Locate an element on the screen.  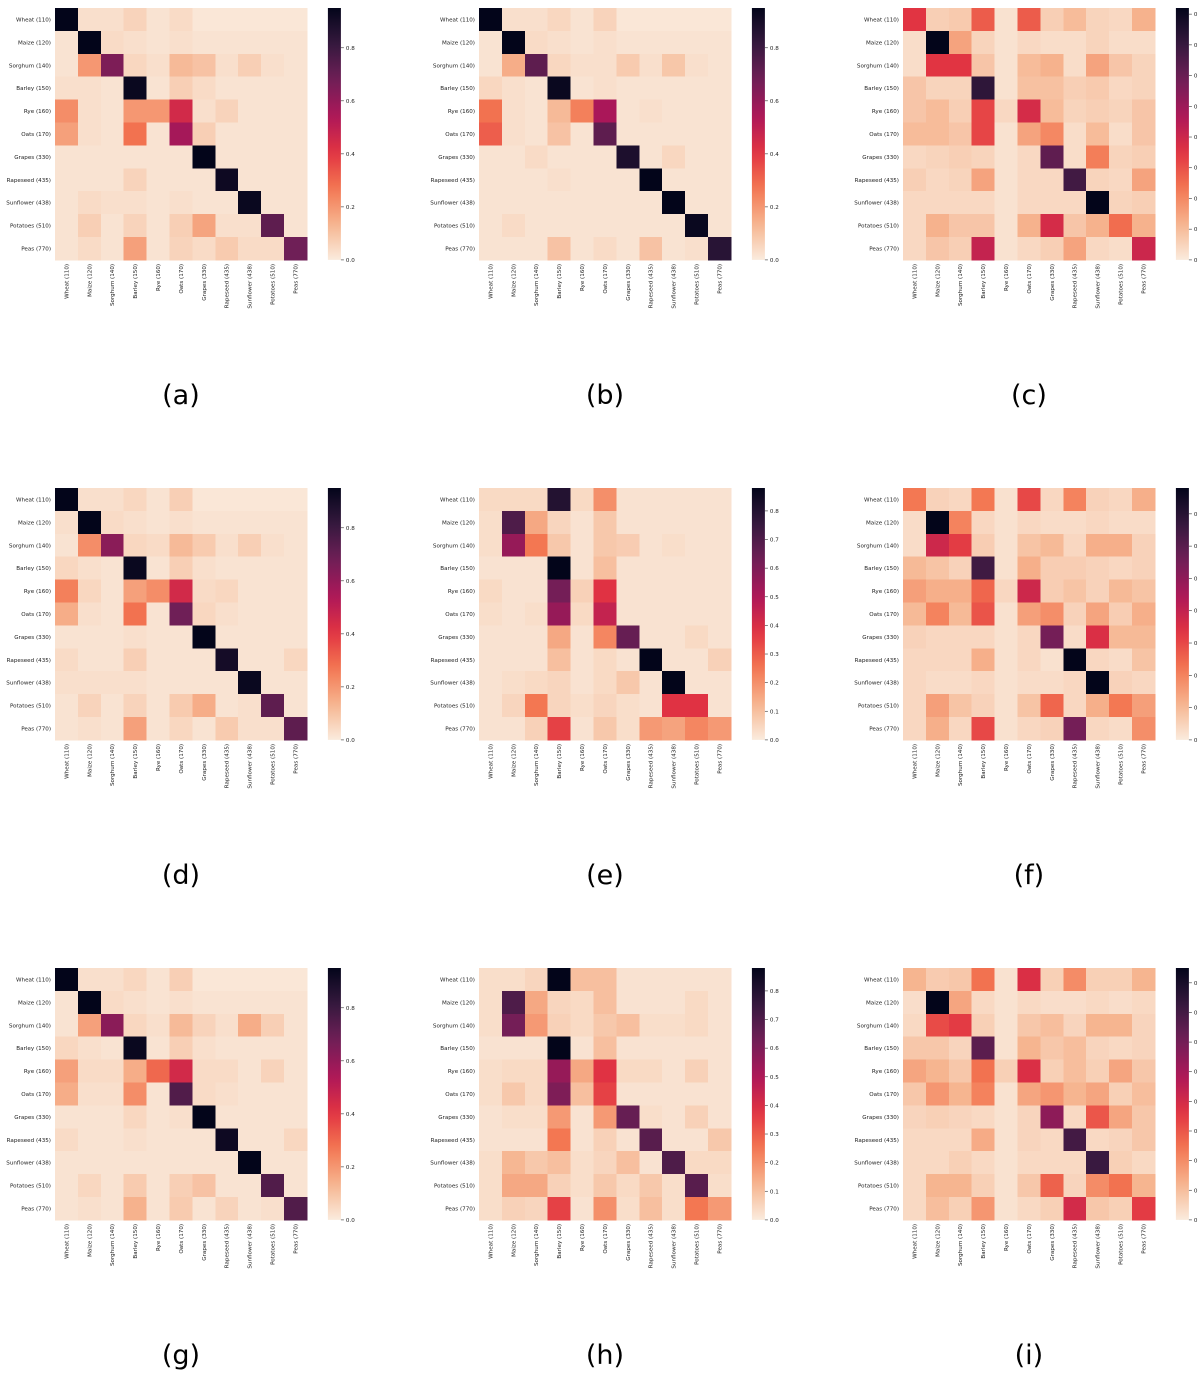
column-label-sunflower-438: Sunflower (438) is located at coordinates (251, 286).